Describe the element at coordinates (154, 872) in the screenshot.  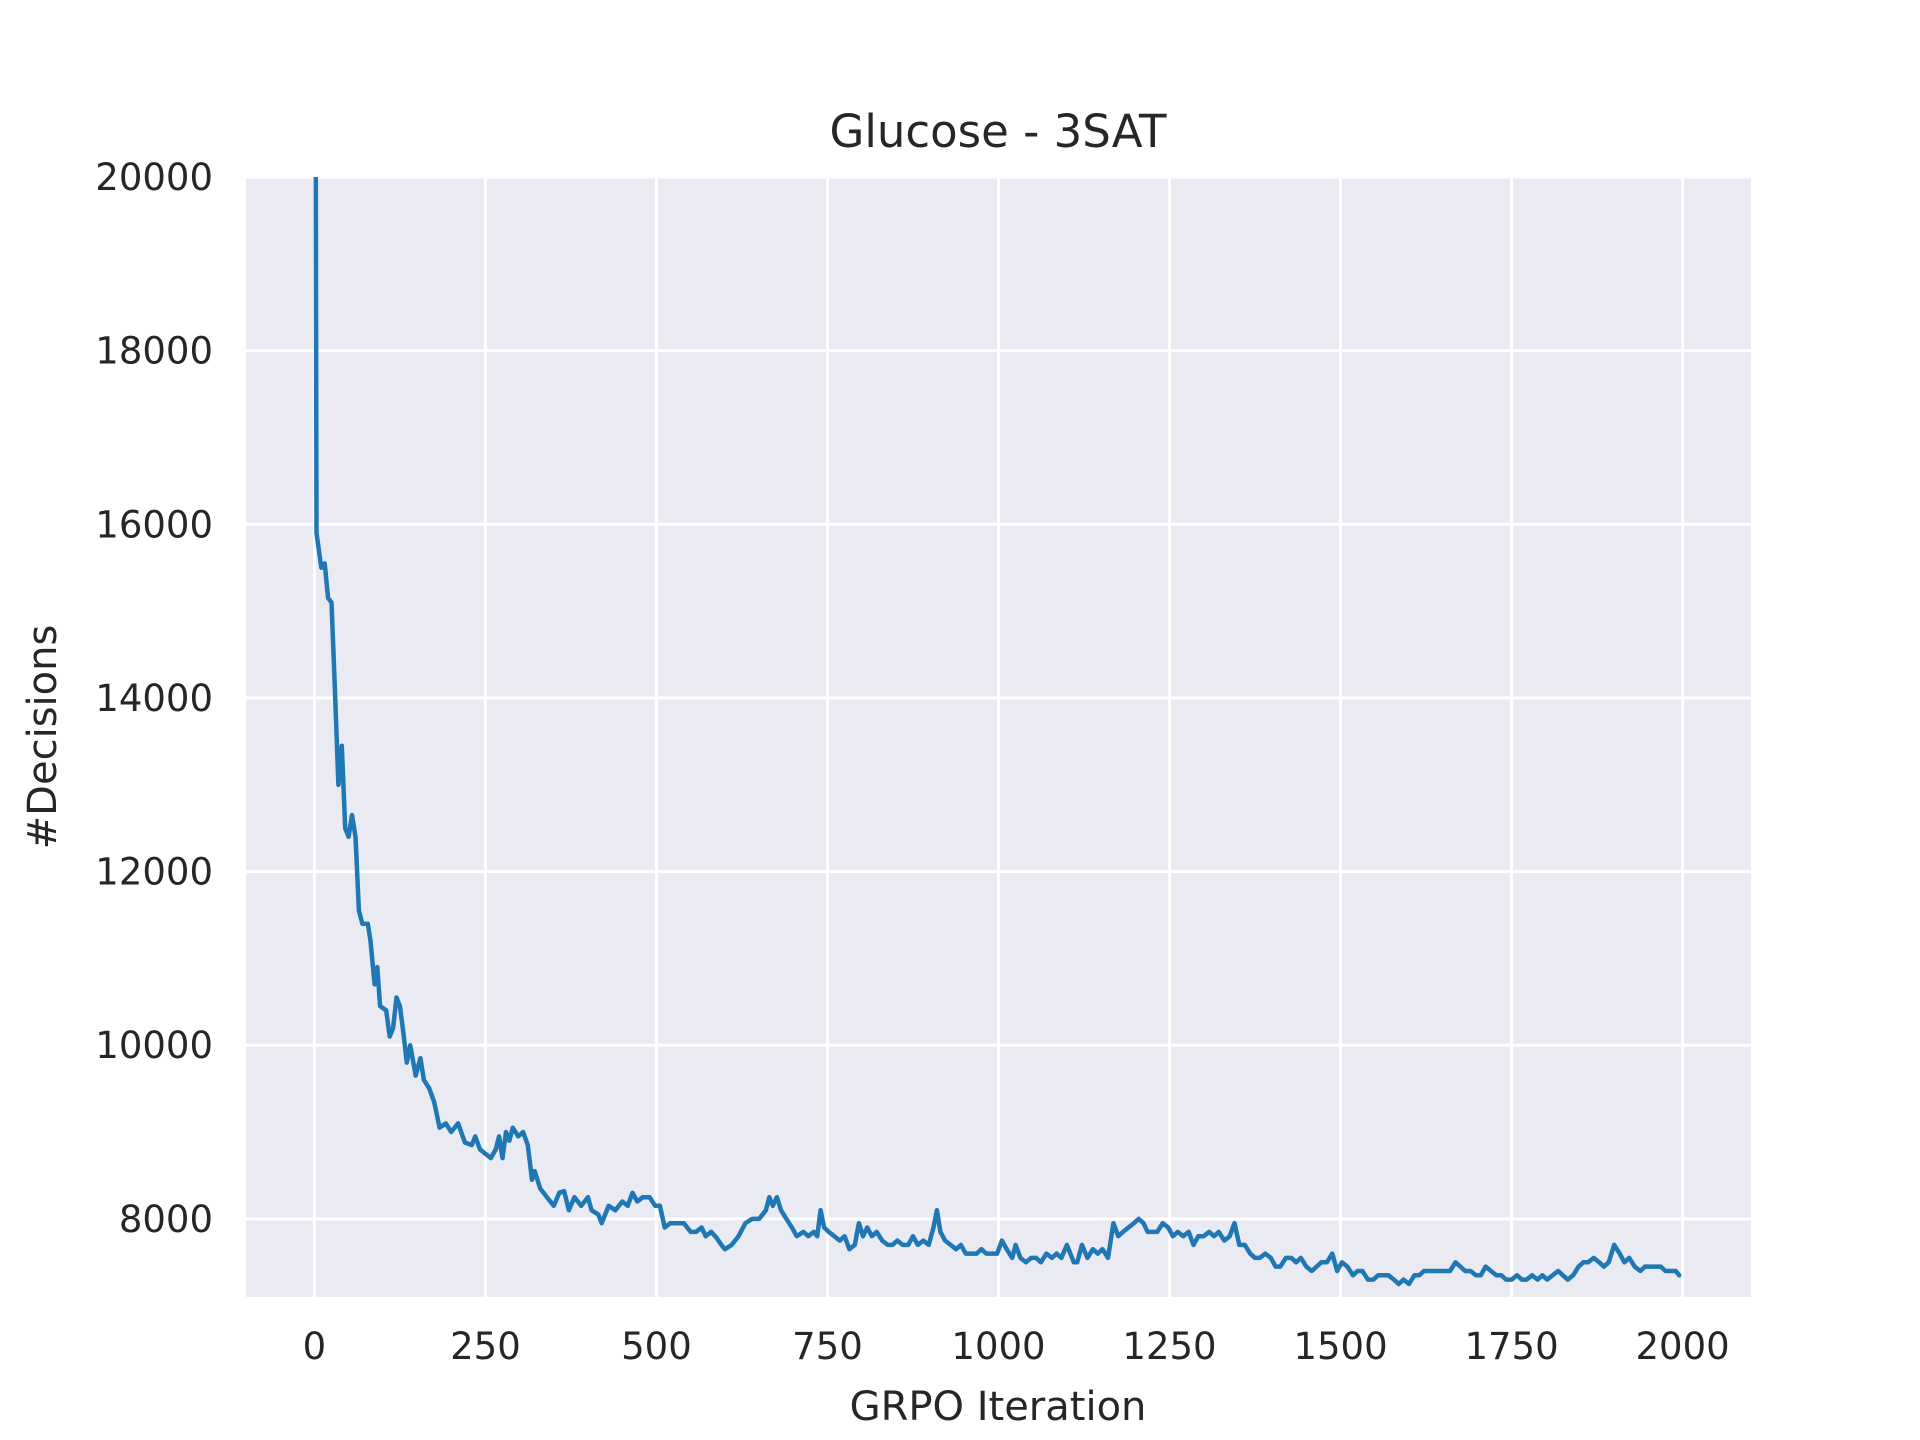
I see `y-tick-label: 12000` at that location.